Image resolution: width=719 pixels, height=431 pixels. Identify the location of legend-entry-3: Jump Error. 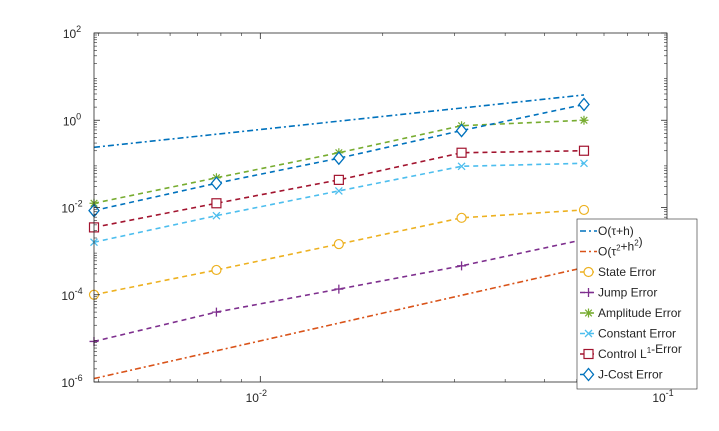
(618, 293).